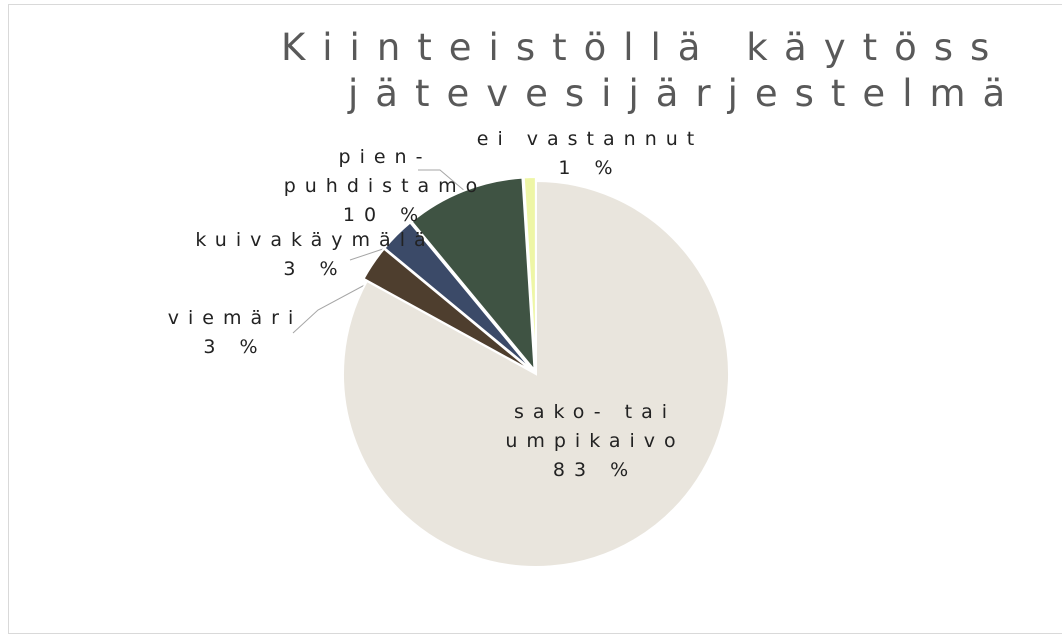  I want to click on chart-title: Kiinteistöllä käytöss, so click(644, 47).